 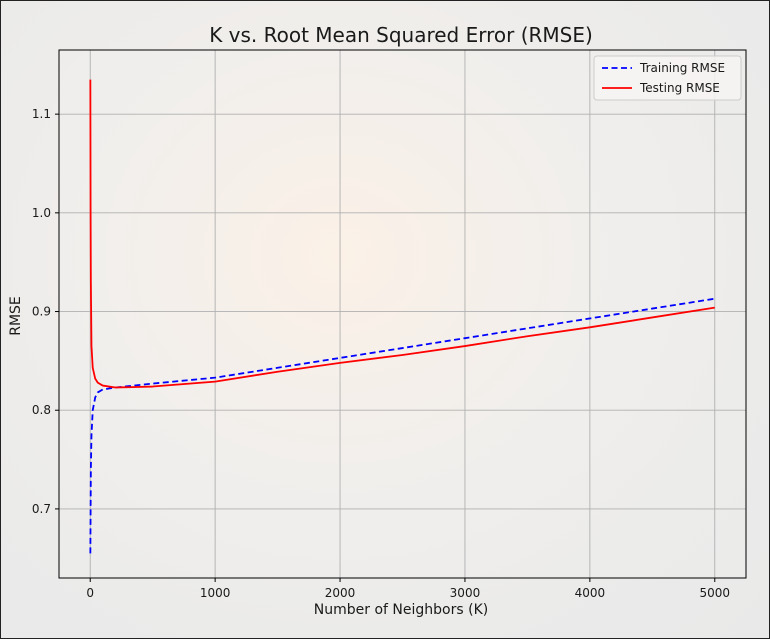 What do you see at coordinates (679, 88) in the screenshot?
I see `legend-label: Testing RMSE` at bounding box center [679, 88].